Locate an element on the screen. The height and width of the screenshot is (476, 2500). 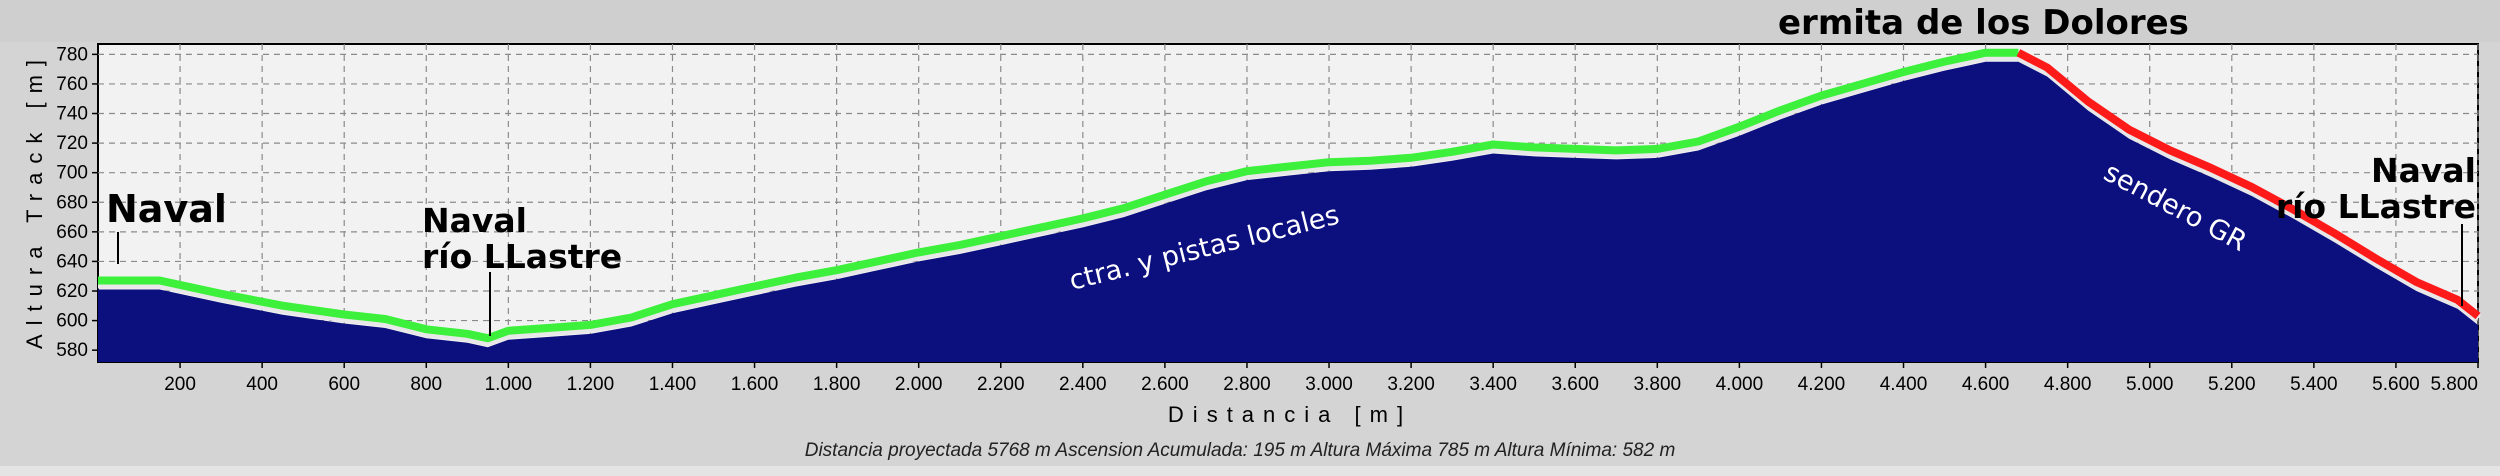
x-tick-label: 5.000 is located at coordinates (2150, 384).